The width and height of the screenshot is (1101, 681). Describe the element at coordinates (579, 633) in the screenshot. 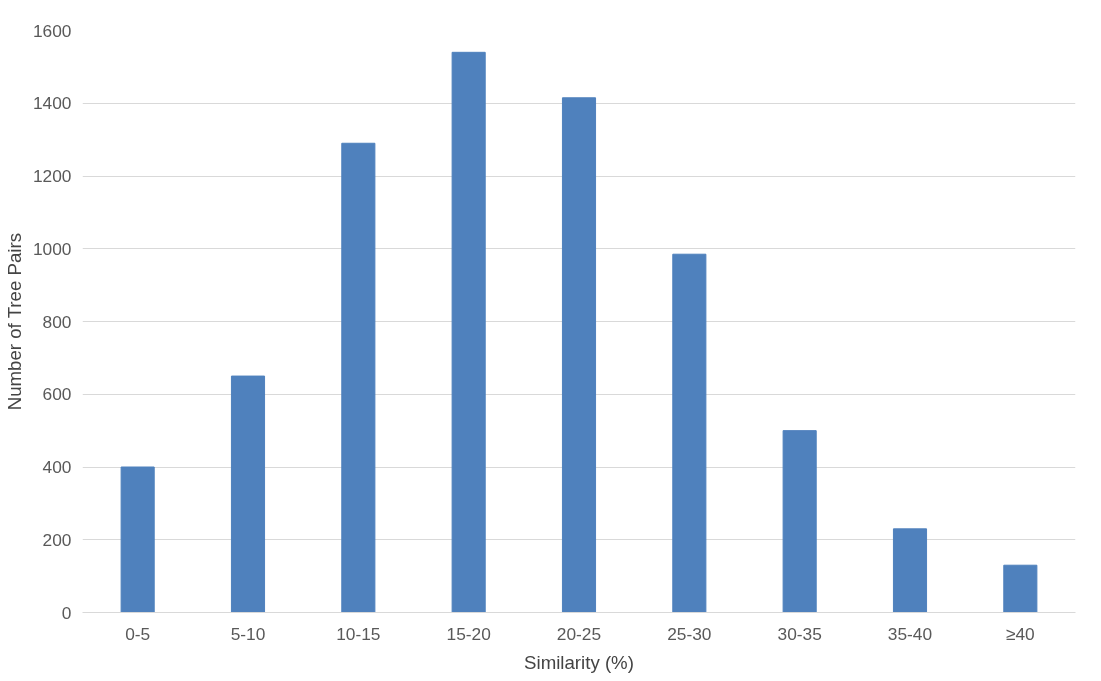

I see `x-tick-label: 20-25` at that location.